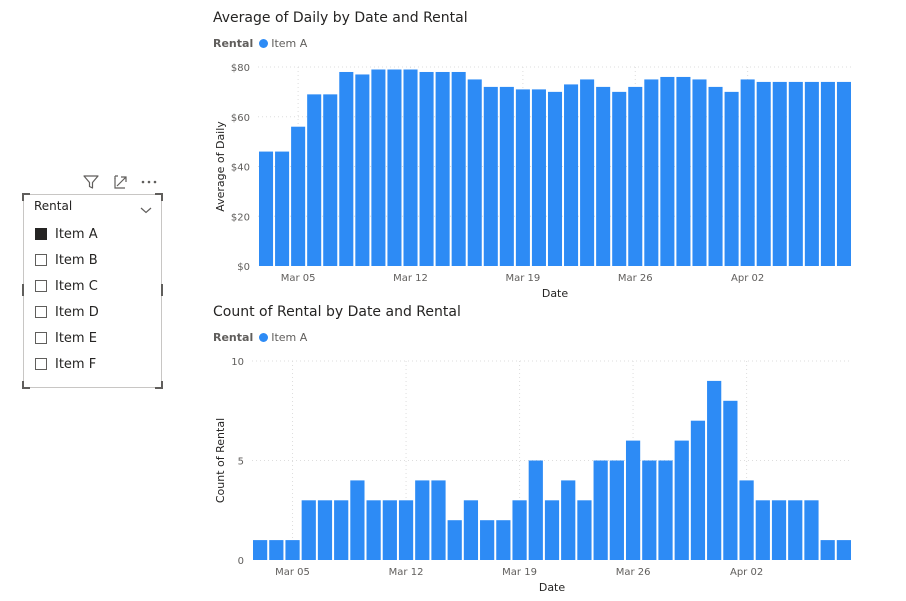 This screenshot has height=601, width=906. What do you see at coordinates (67, 234) in the screenshot?
I see `slicer-item: Item A` at bounding box center [67, 234].